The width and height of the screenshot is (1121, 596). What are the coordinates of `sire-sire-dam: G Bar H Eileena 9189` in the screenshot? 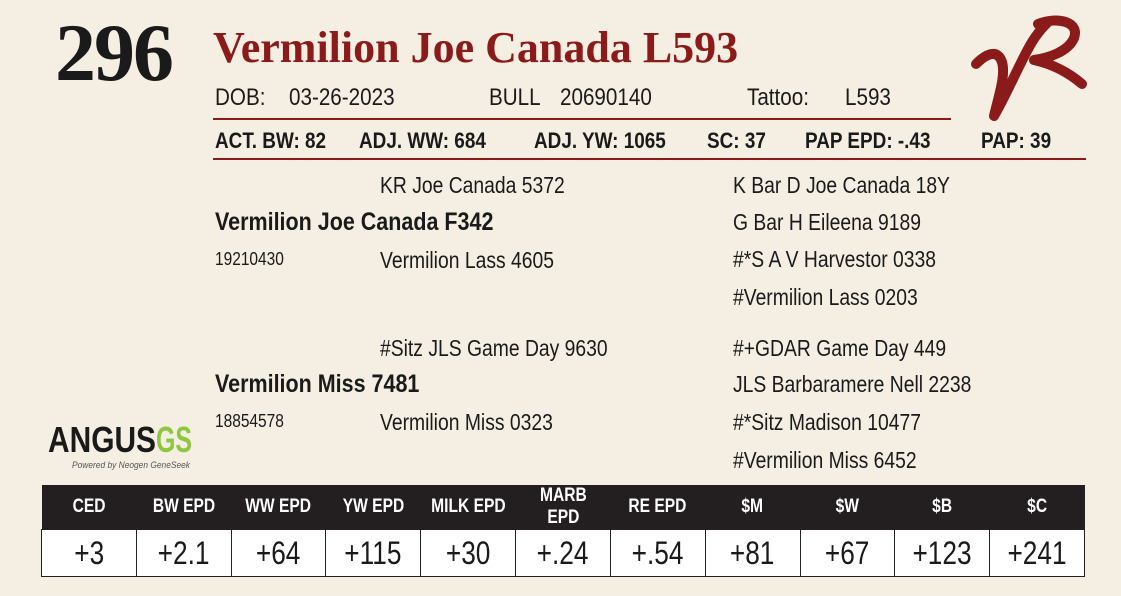 It's located at (827, 222).